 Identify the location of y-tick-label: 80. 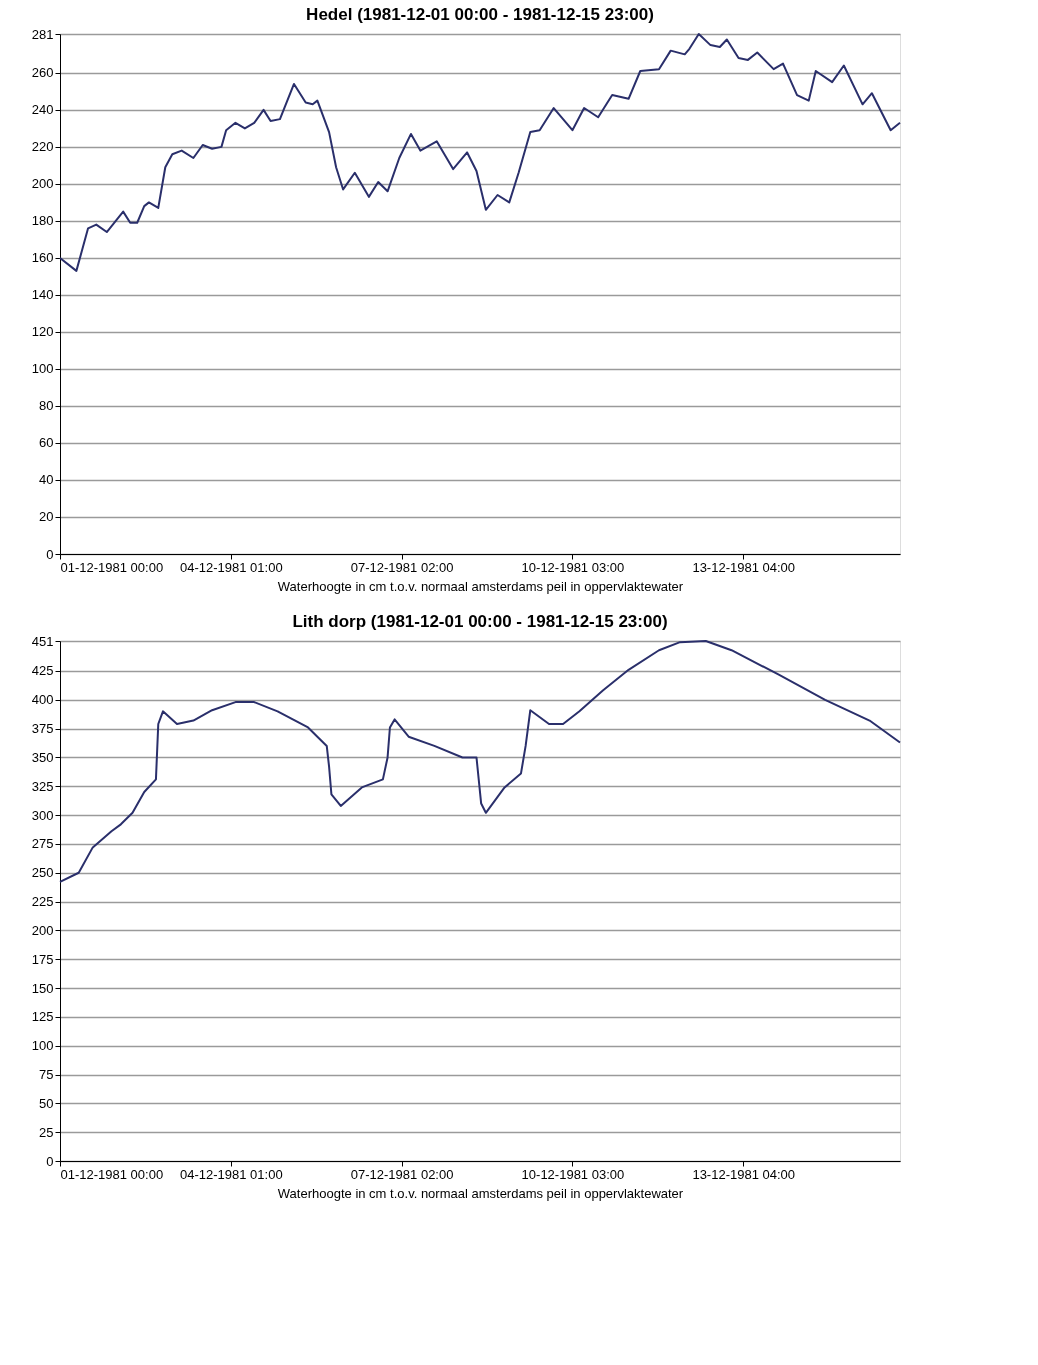
(46, 406).